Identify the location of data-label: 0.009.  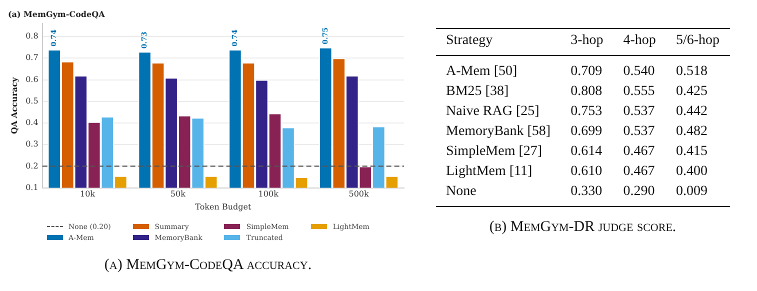
(691, 192).